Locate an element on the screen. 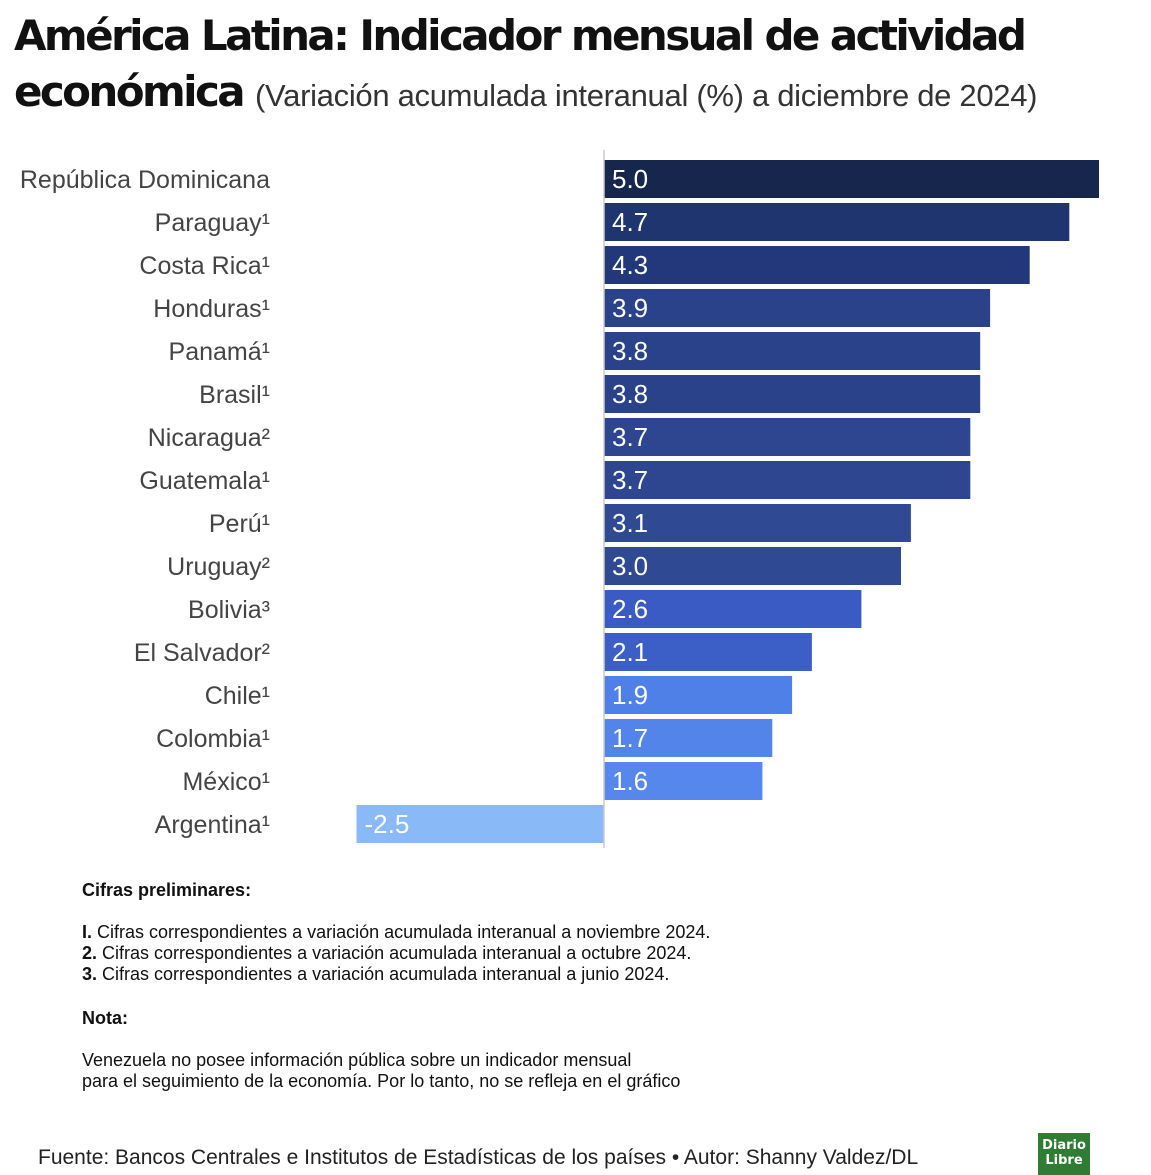  value-label-9: 3.1 is located at coordinates (630, 523).